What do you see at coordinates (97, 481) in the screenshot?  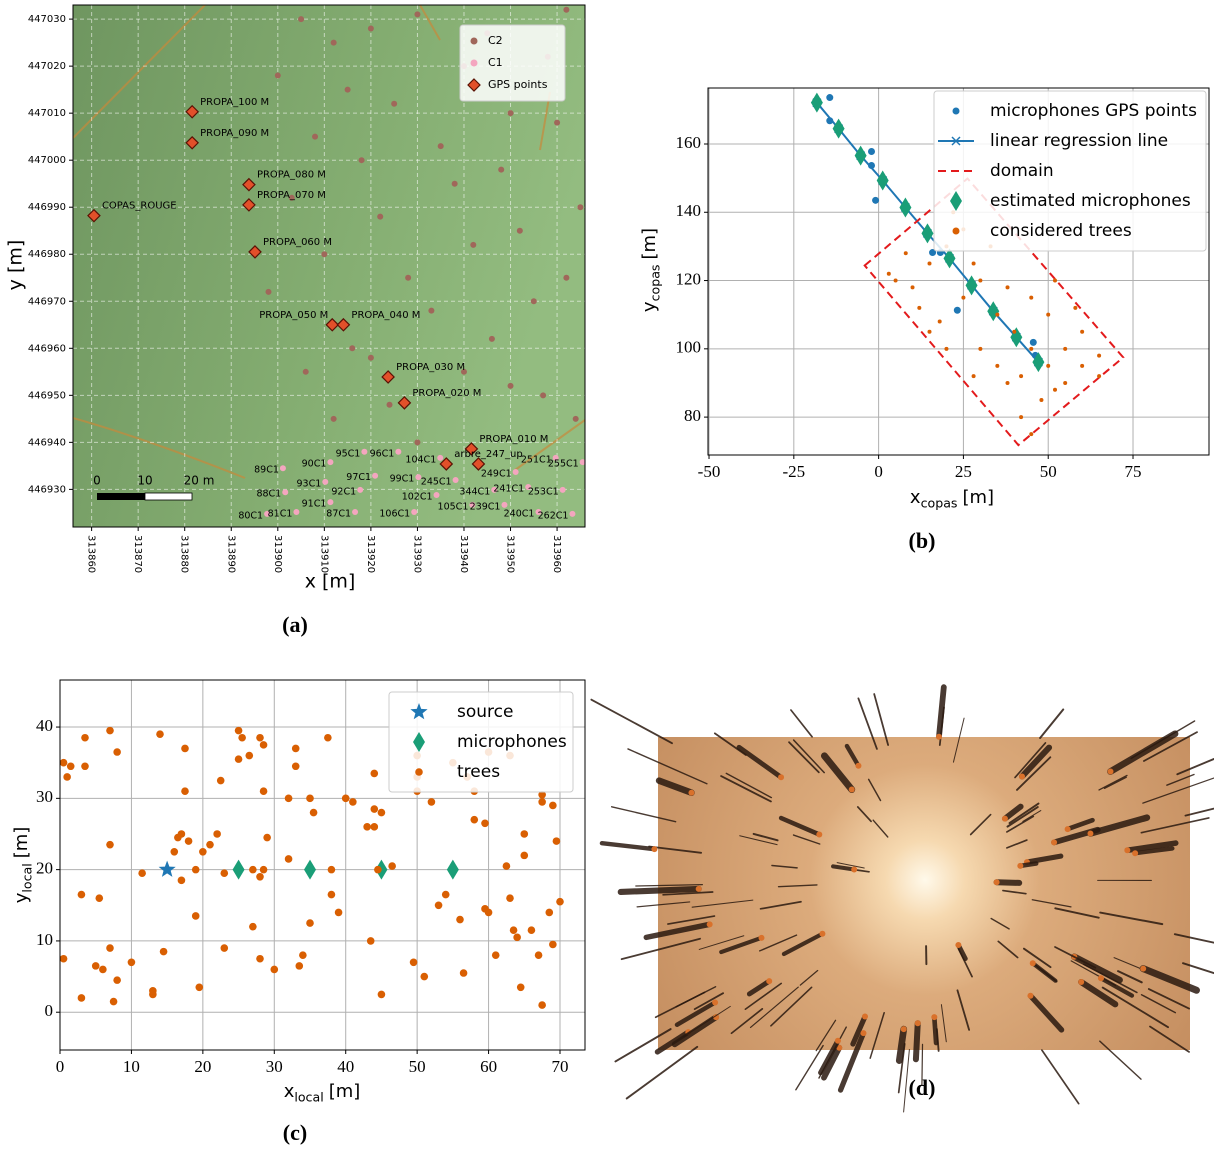 I see `scale-bar-label: 0` at bounding box center [97, 481].